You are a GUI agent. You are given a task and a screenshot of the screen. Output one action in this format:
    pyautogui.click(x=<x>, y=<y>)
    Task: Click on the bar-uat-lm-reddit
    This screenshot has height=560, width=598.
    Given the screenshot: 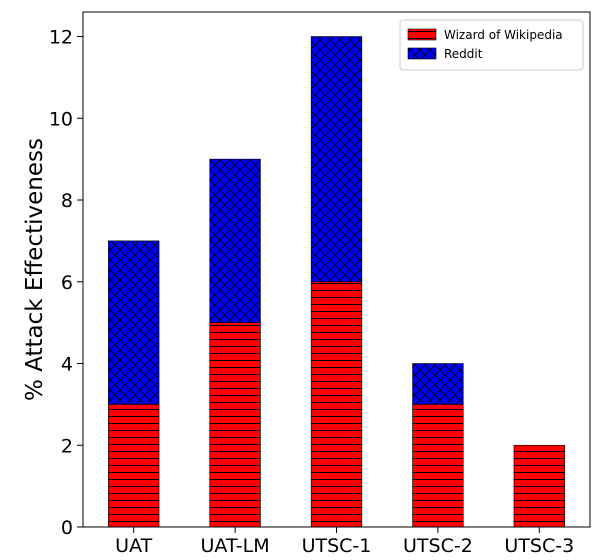 What is the action you would take?
    pyautogui.click(x=235, y=240)
    